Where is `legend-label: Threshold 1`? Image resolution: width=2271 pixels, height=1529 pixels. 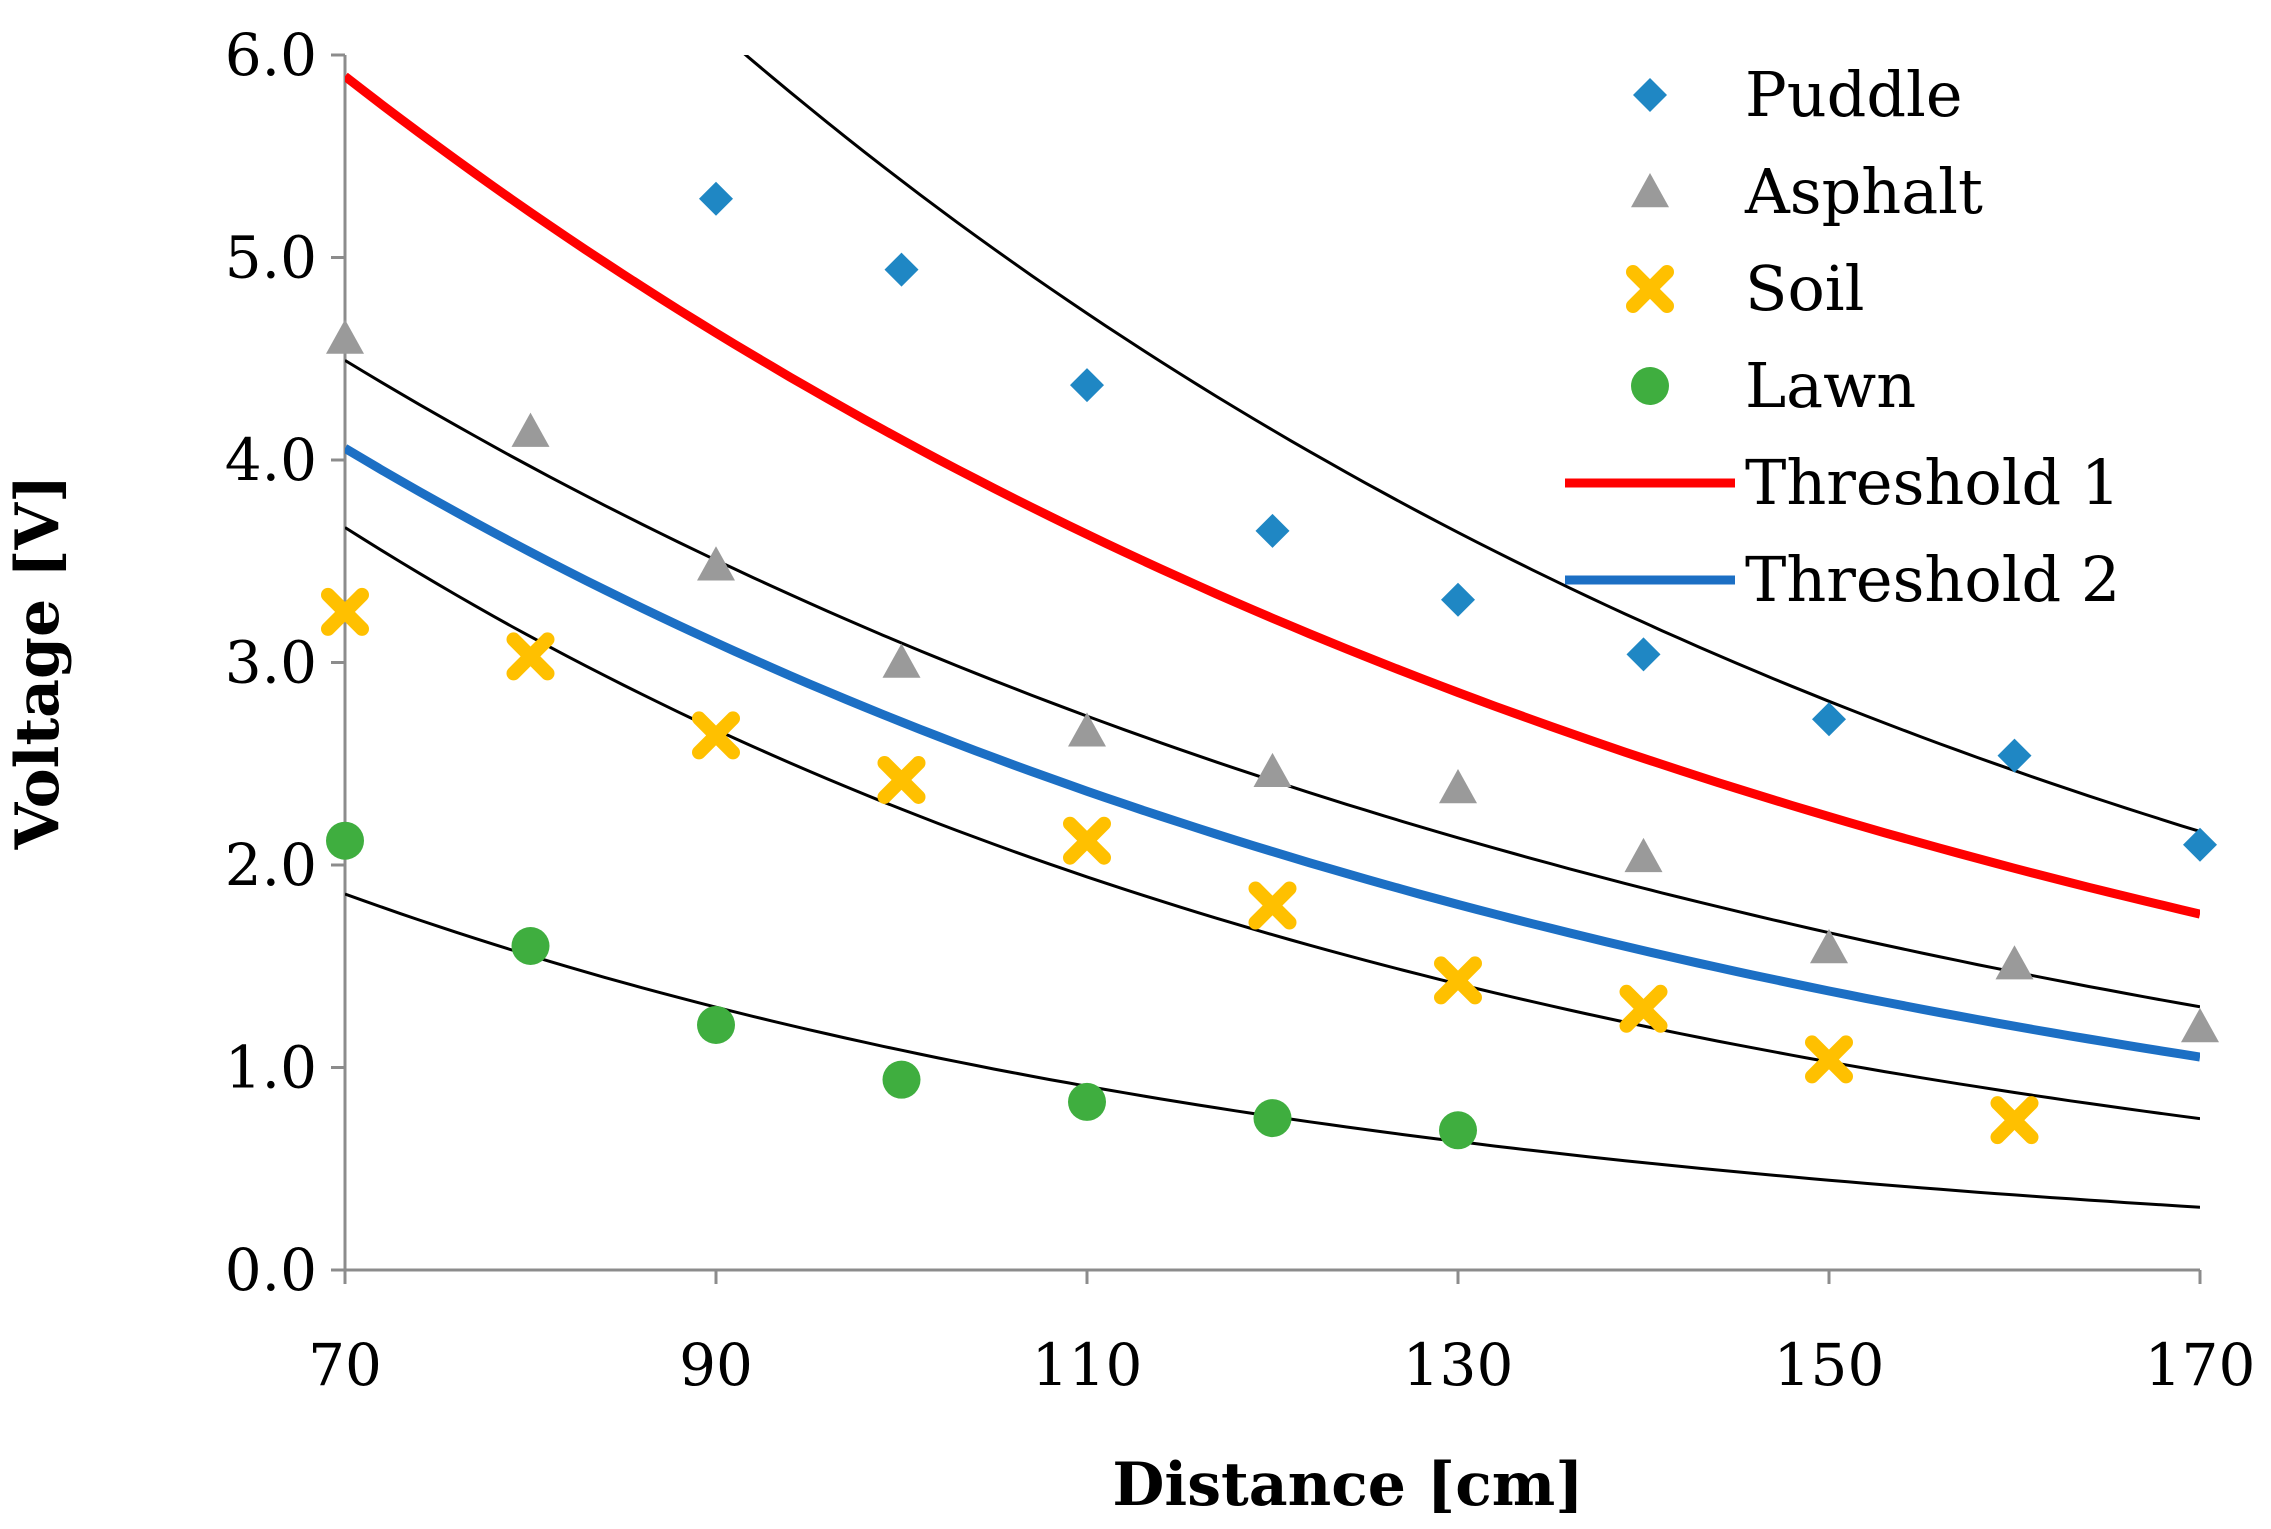
legend-label: Threshold 1 is located at coordinates (1932, 482).